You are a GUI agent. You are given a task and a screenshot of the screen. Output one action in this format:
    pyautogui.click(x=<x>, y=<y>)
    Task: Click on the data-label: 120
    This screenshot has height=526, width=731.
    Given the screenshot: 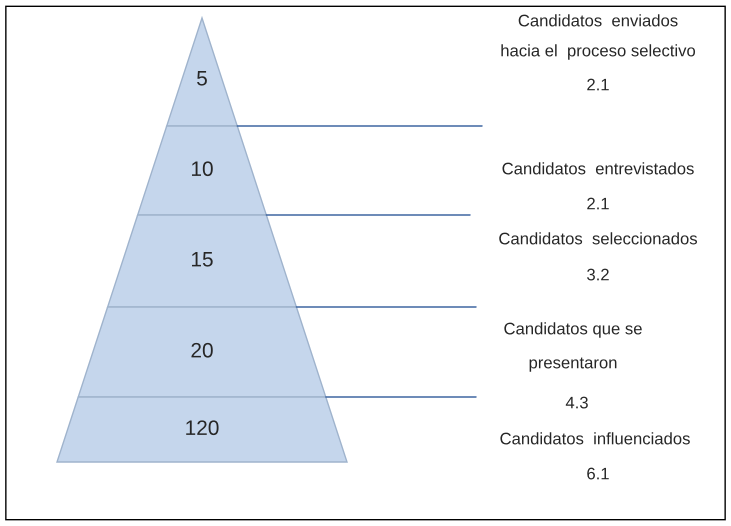 What is the action you would take?
    pyautogui.click(x=202, y=428)
    